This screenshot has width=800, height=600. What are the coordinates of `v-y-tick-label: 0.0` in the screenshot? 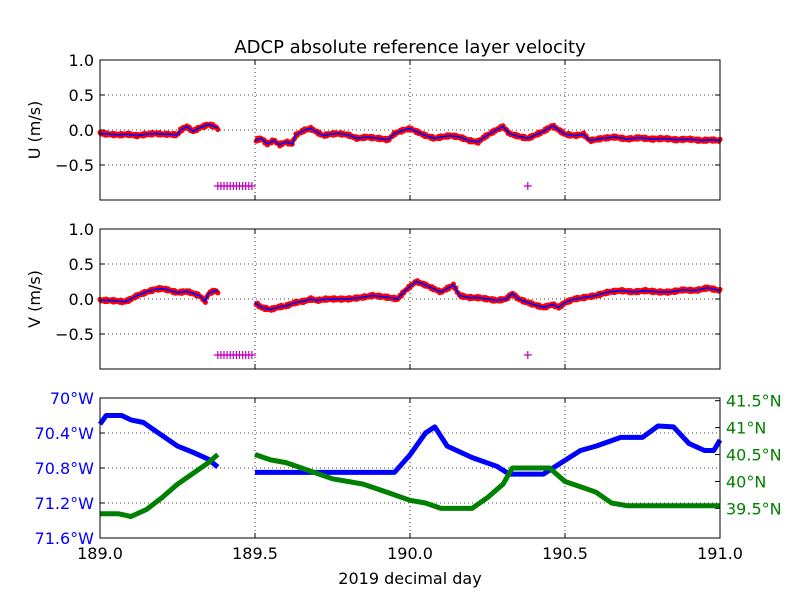 It's located at (81, 299).